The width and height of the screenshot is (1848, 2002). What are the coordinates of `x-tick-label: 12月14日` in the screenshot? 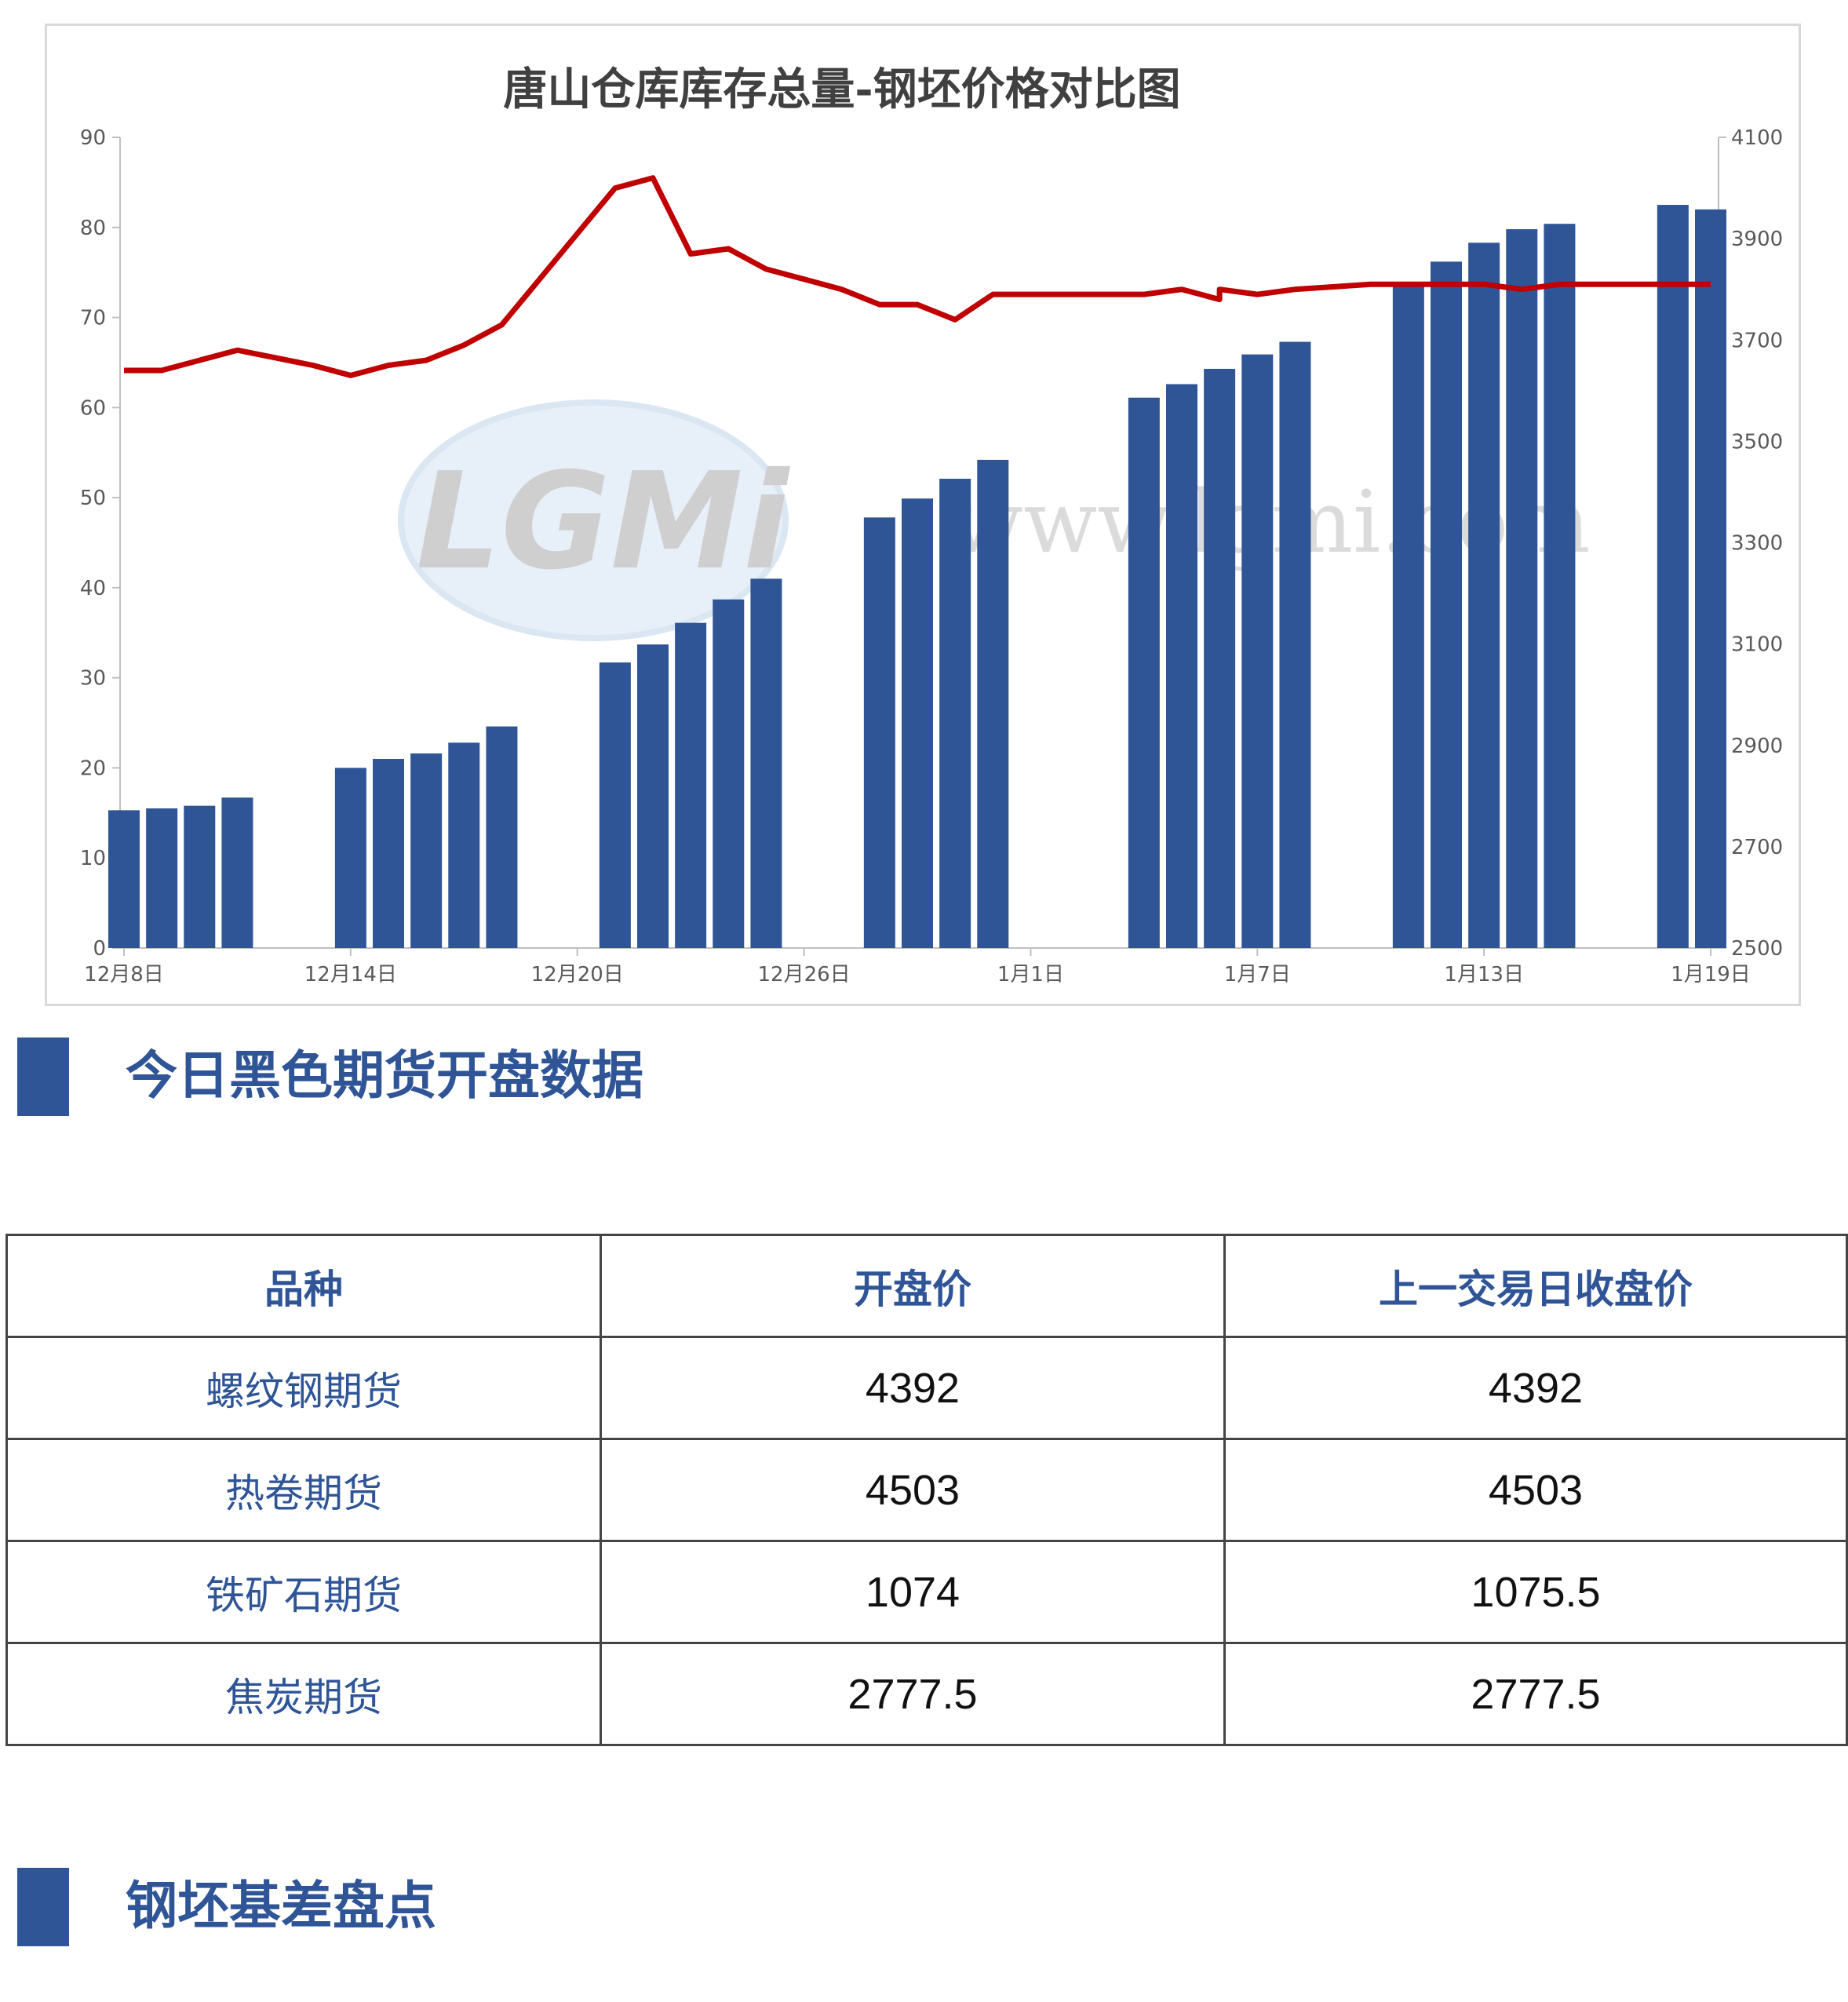 It's located at (350, 974).